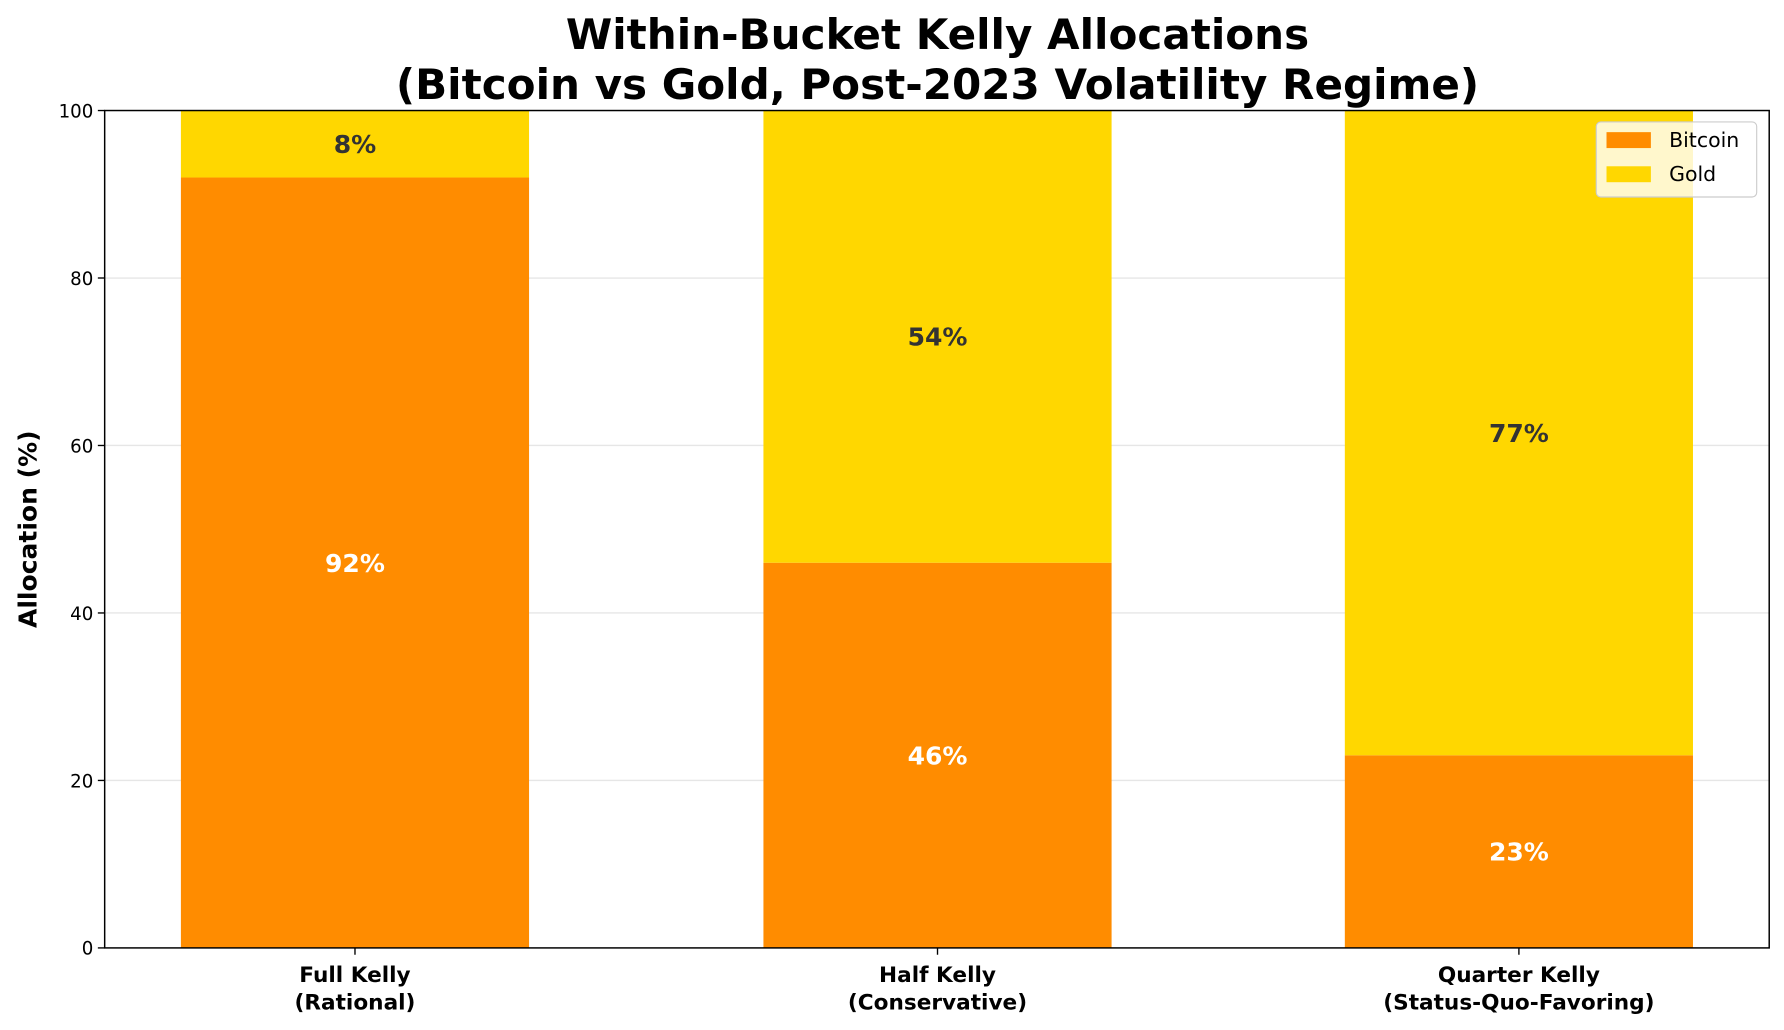 This screenshot has height=1030, width=1784. What do you see at coordinates (355, 1002) in the screenshot?
I see `x-tick-label: (Rational)` at bounding box center [355, 1002].